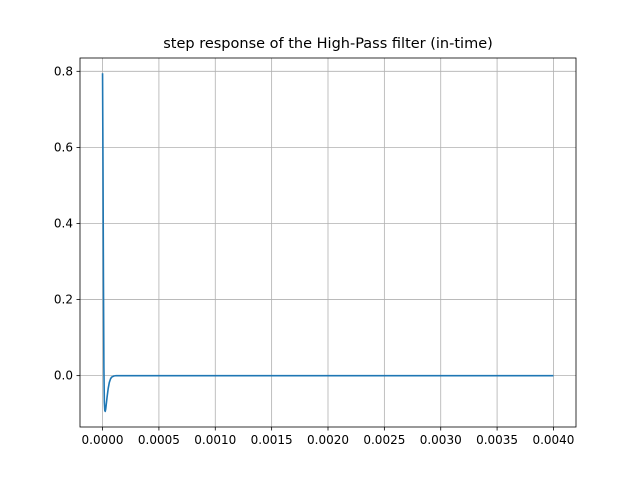 The image size is (640, 480). What do you see at coordinates (63, 376) in the screenshot?
I see `y-tick-label: 0.0` at bounding box center [63, 376].